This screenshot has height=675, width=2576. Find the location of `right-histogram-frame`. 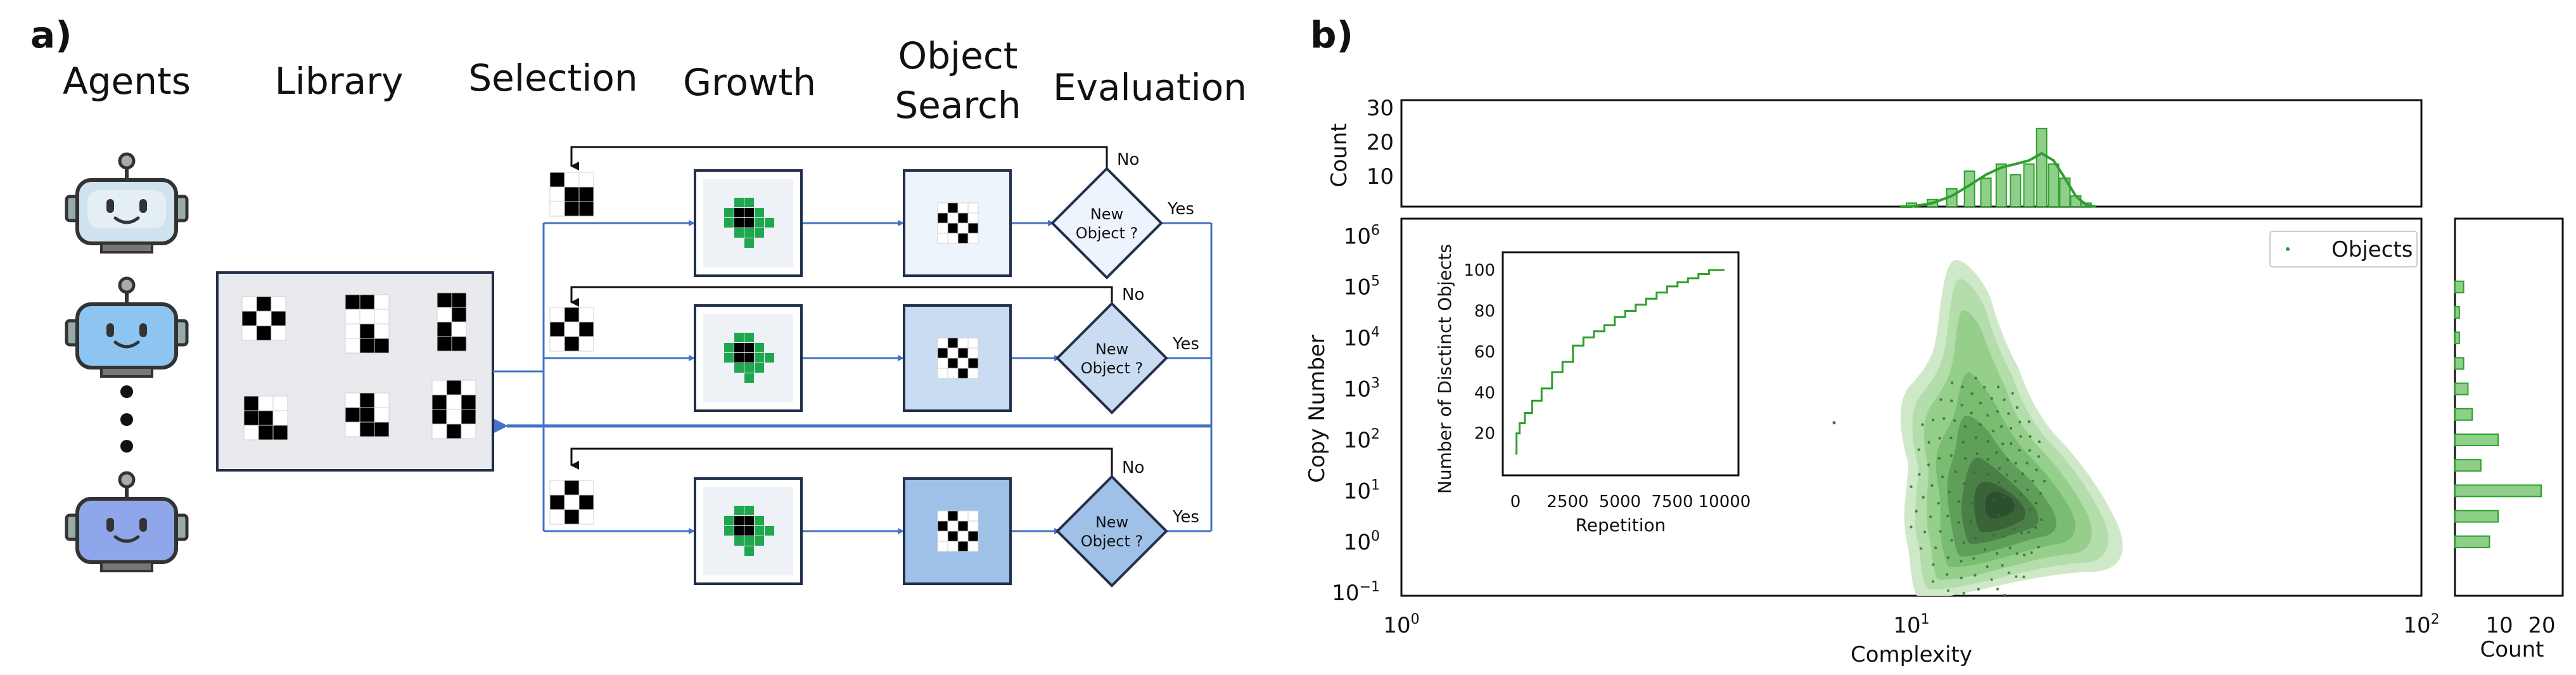

right-histogram-frame is located at coordinates (2509, 407).